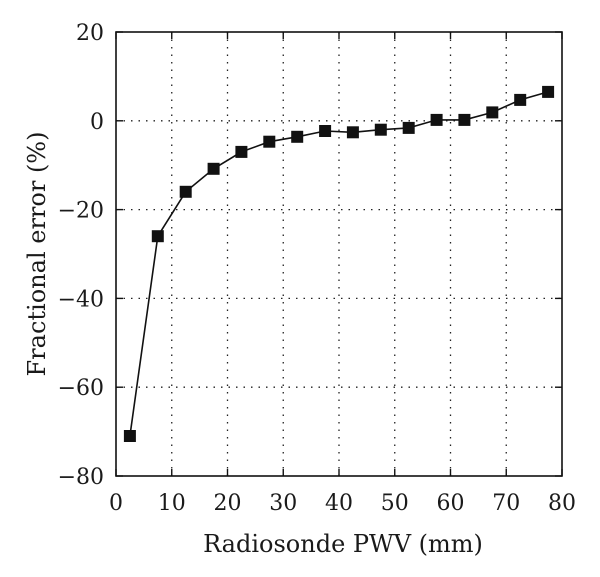 The width and height of the screenshot is (600, 577). I want to click on y-tick-labels: −80 −60 −40 −20 0 20, so click(81, 255).